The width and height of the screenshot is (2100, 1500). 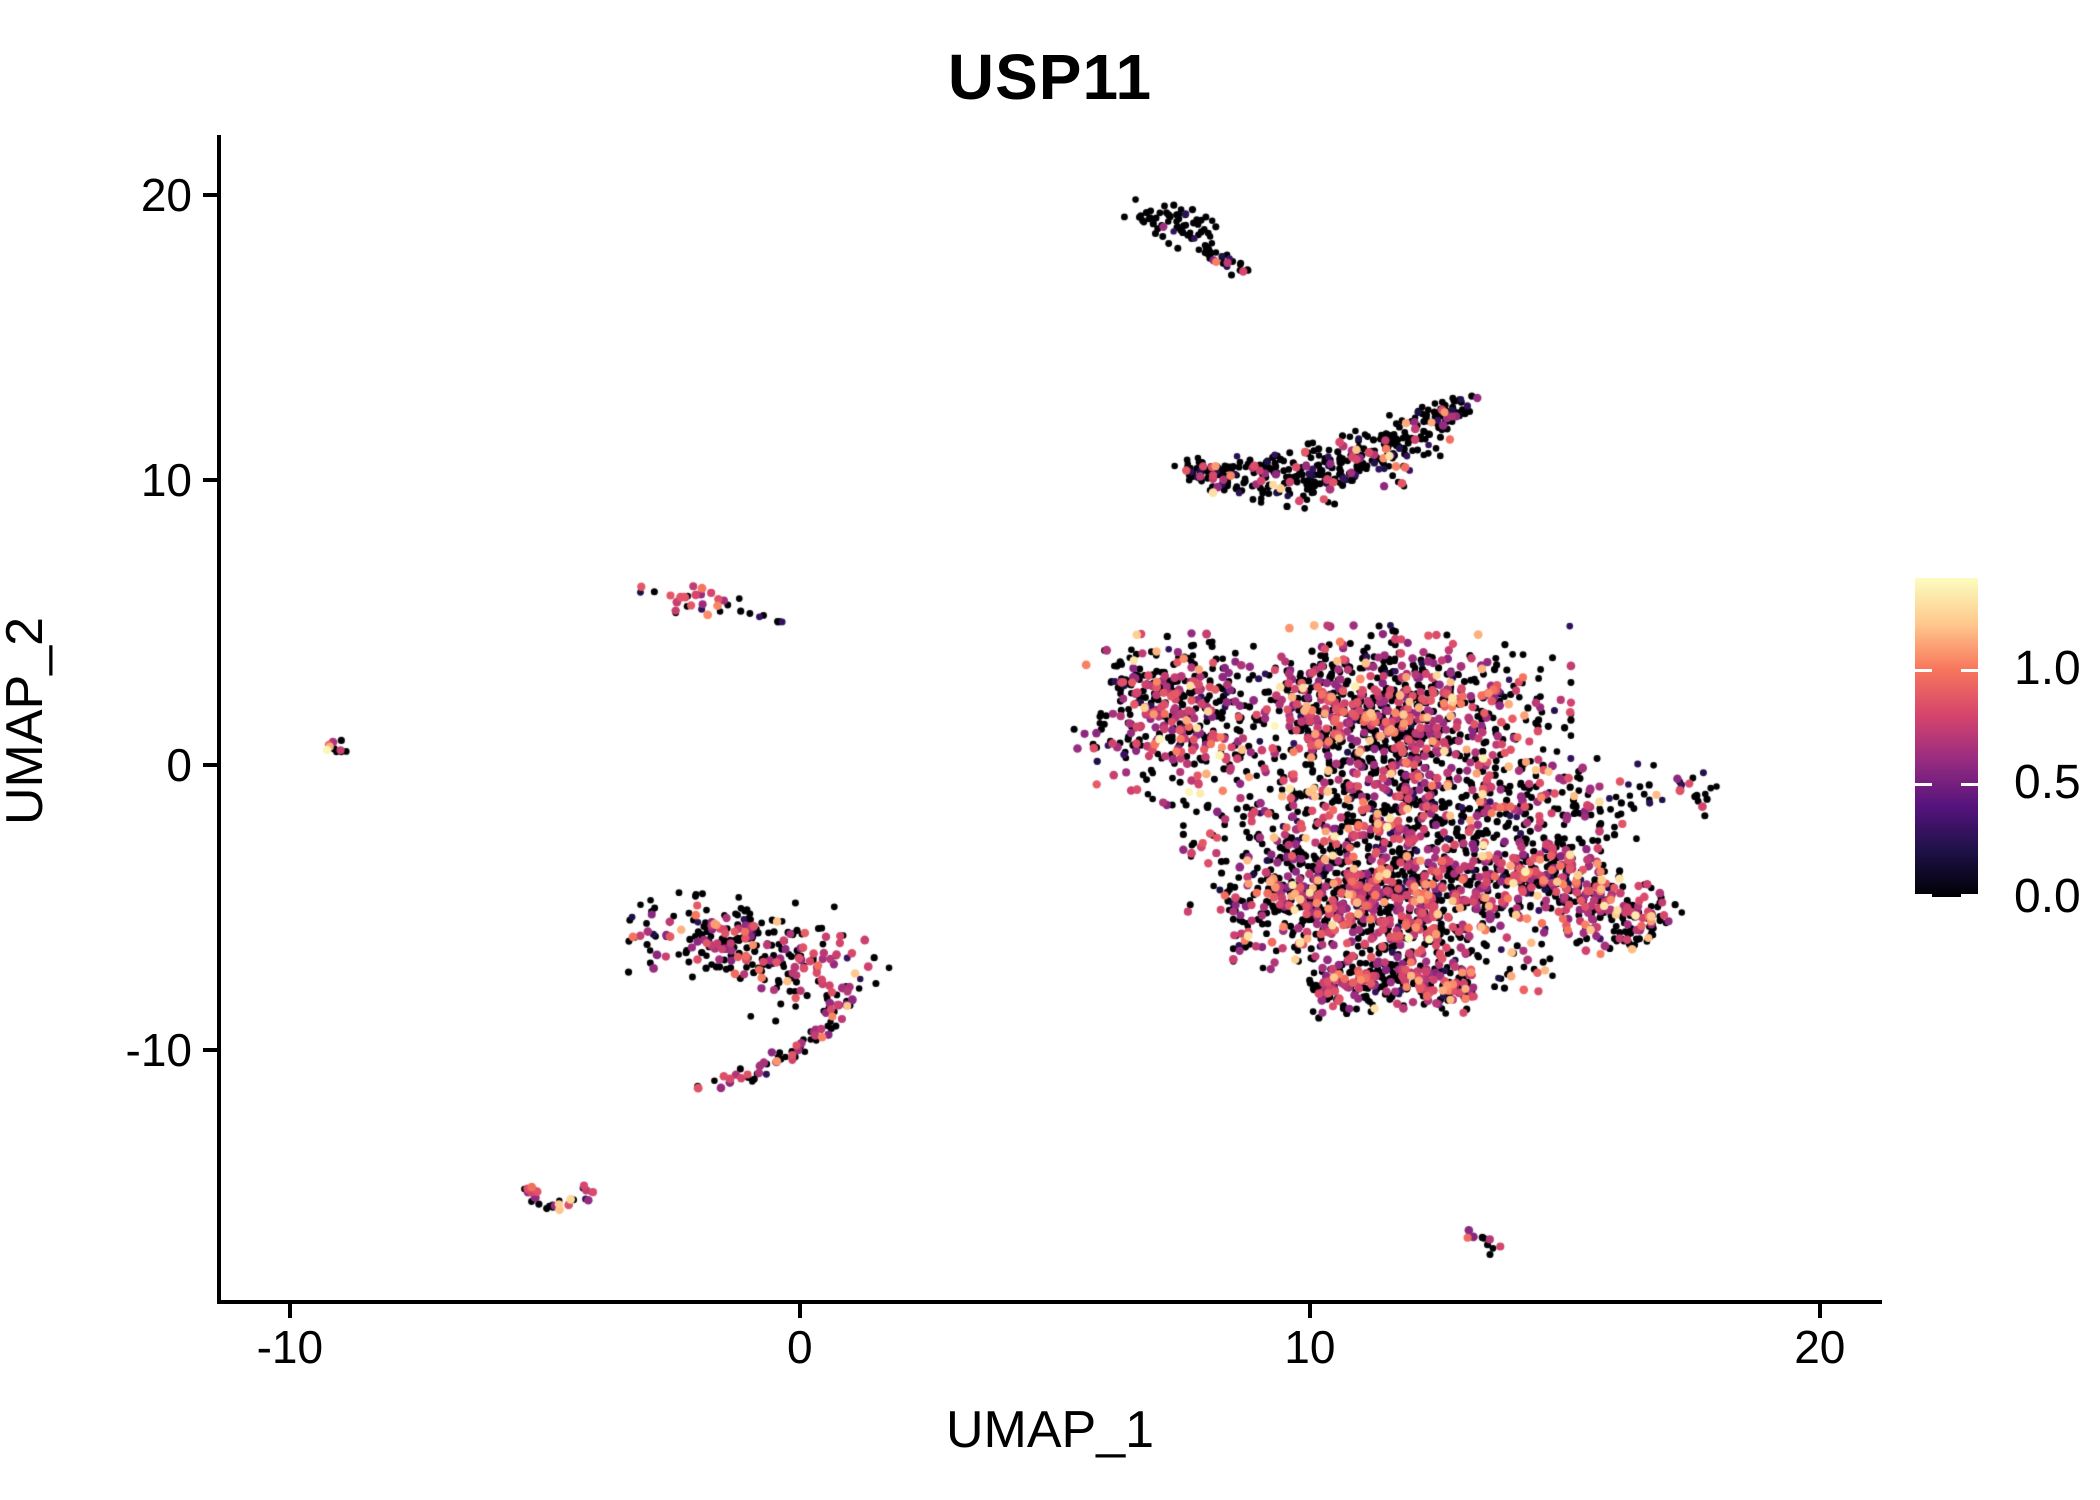 I want to click on x-tick-label: 0, so click(x=800, y=1347).